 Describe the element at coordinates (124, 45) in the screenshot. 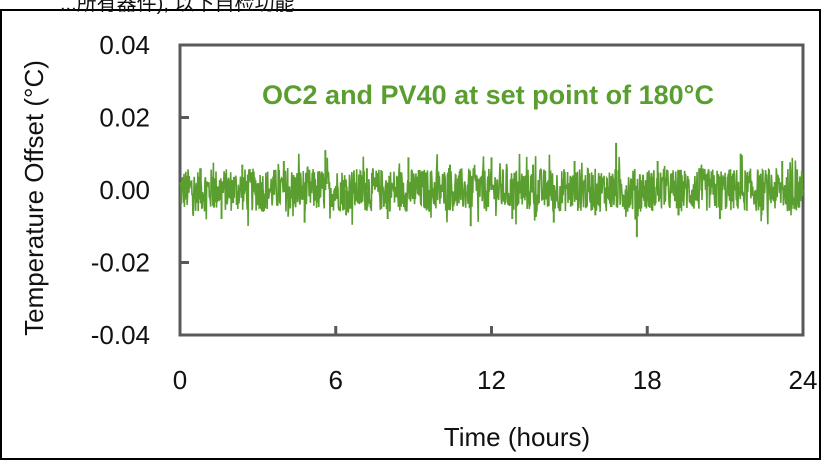

I see `y-tick-label: 0.04` at that location.